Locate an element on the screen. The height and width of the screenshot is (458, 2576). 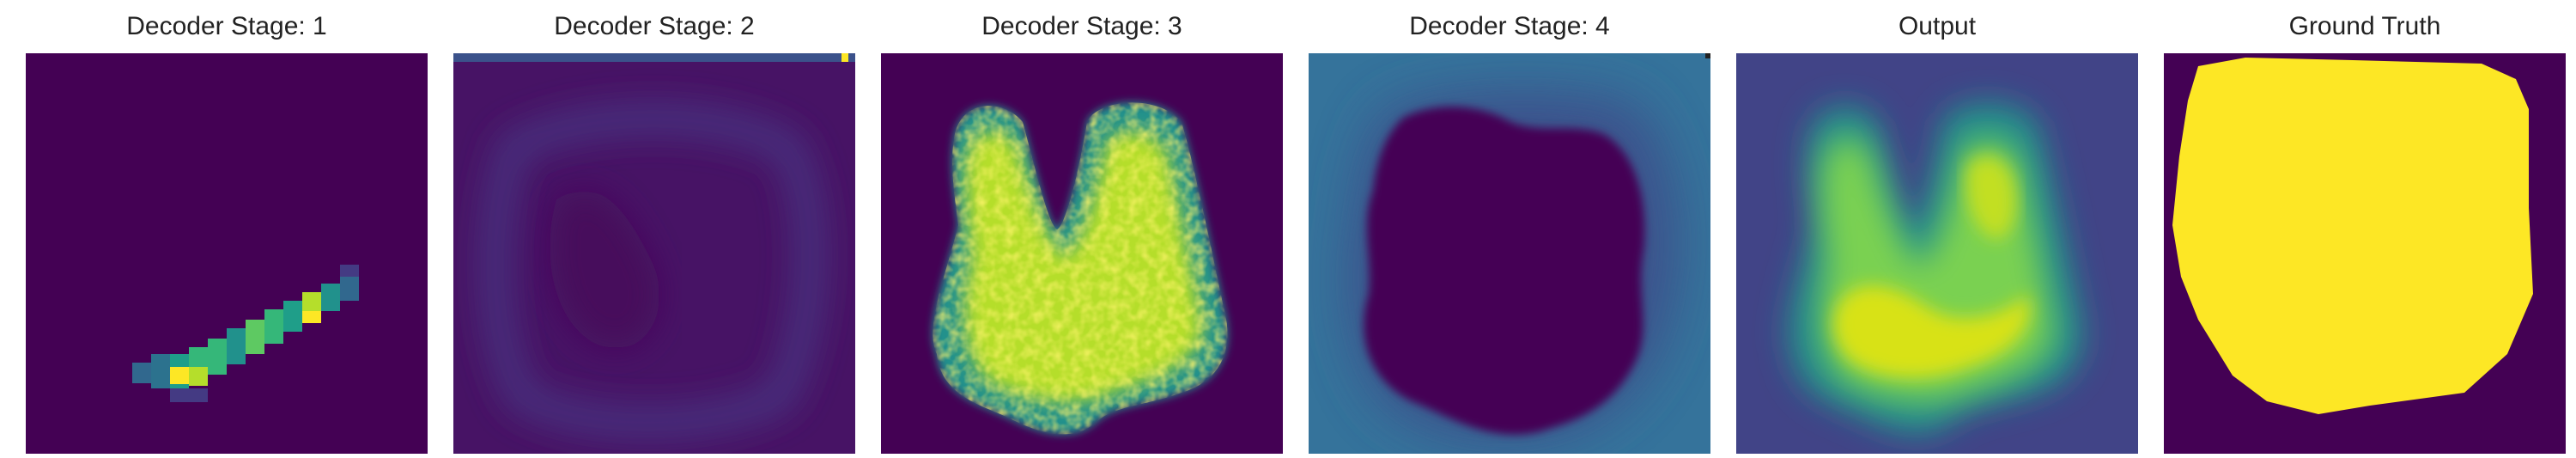
panel-title: Output is located at coordinates (1938, 26).